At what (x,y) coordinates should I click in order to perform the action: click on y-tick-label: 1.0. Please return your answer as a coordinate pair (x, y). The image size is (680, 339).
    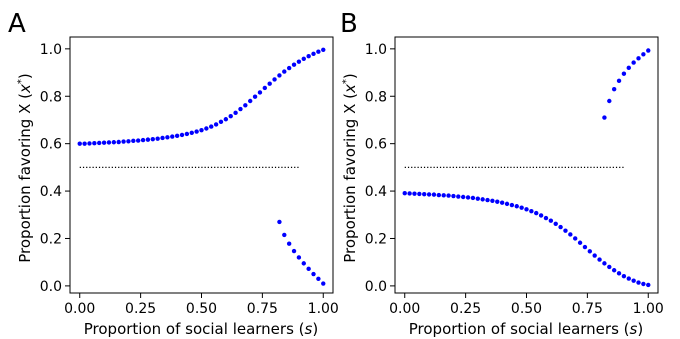
    Looking at the image, I should click on (51, 50).